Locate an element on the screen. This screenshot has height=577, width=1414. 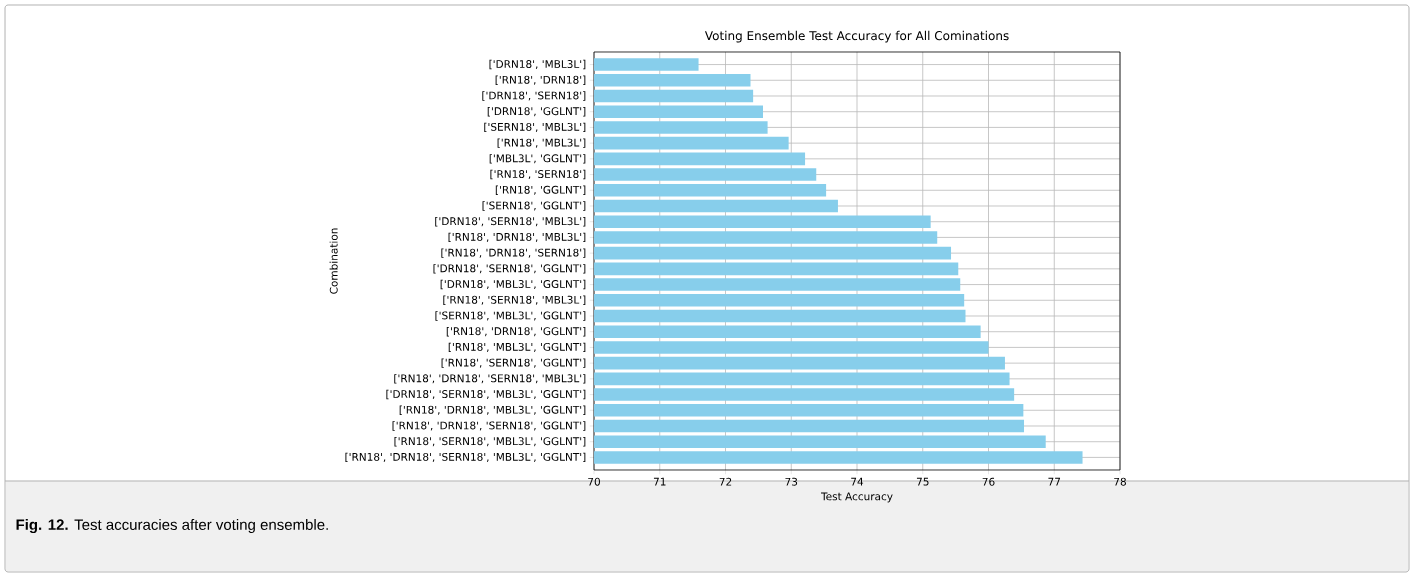
y-tick-label: ['RN18', 'MBL3L'] is located at coordinates (541, 143).